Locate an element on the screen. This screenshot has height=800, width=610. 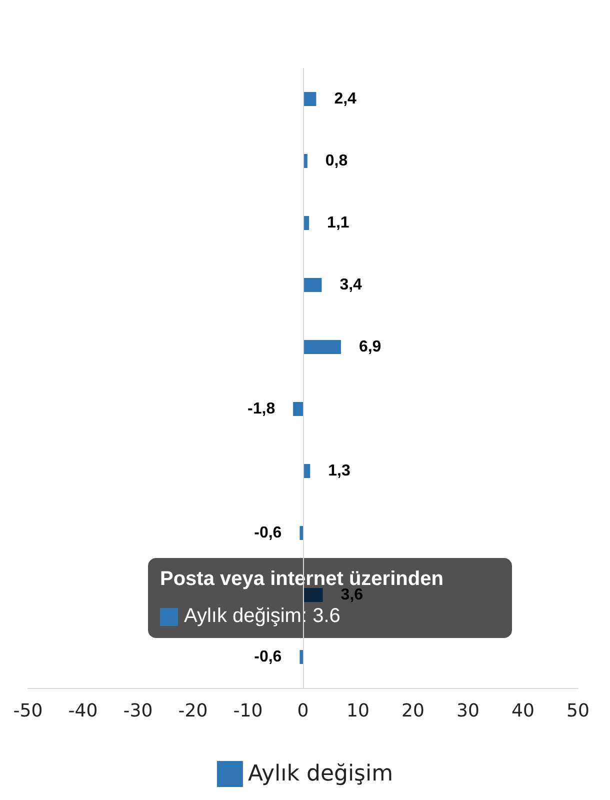
x-tick-label: 0 is located at coordinates (303, 711).